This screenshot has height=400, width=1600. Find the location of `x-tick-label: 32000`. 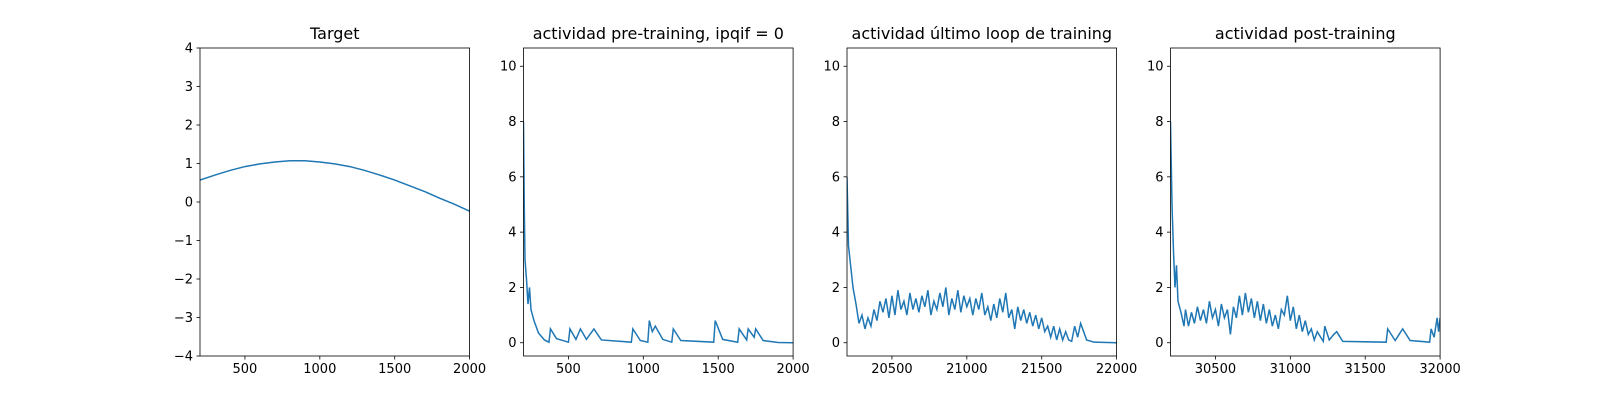

x-tick-label: 32000 is located at coordinates (1439, 369).